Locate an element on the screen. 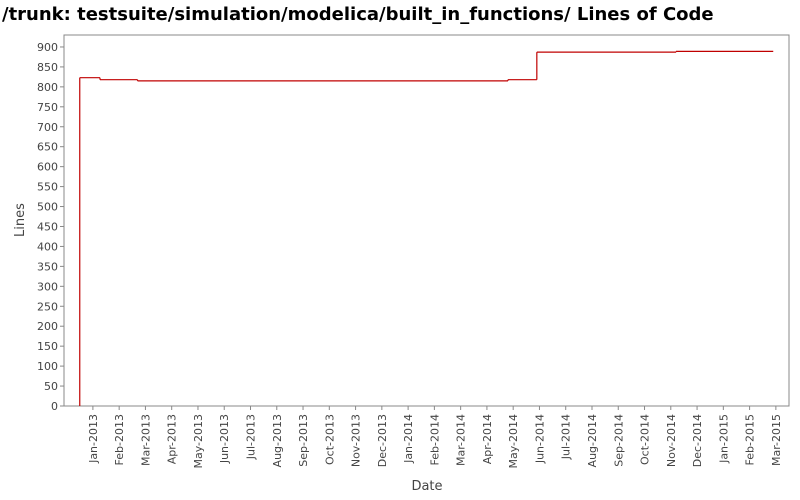  x-tick-label: Jun-2014 is located at coordinates (539, 439).